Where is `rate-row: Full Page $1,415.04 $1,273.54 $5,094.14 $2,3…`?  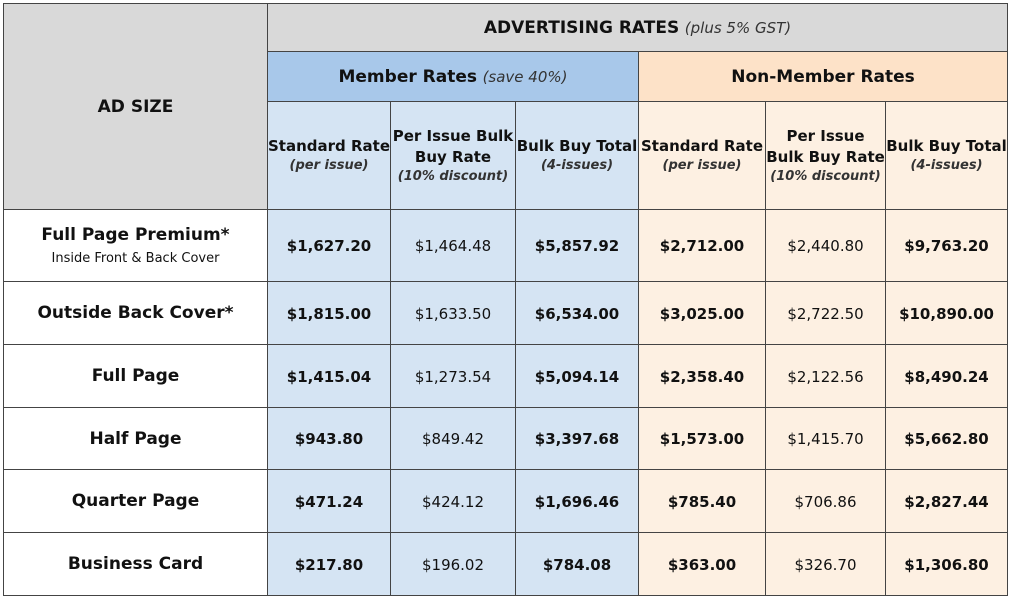
rate-row: Full Page $1,415.04 $1,273.54 $5,094.14 $2,3… is located at coordinates (506, 376).